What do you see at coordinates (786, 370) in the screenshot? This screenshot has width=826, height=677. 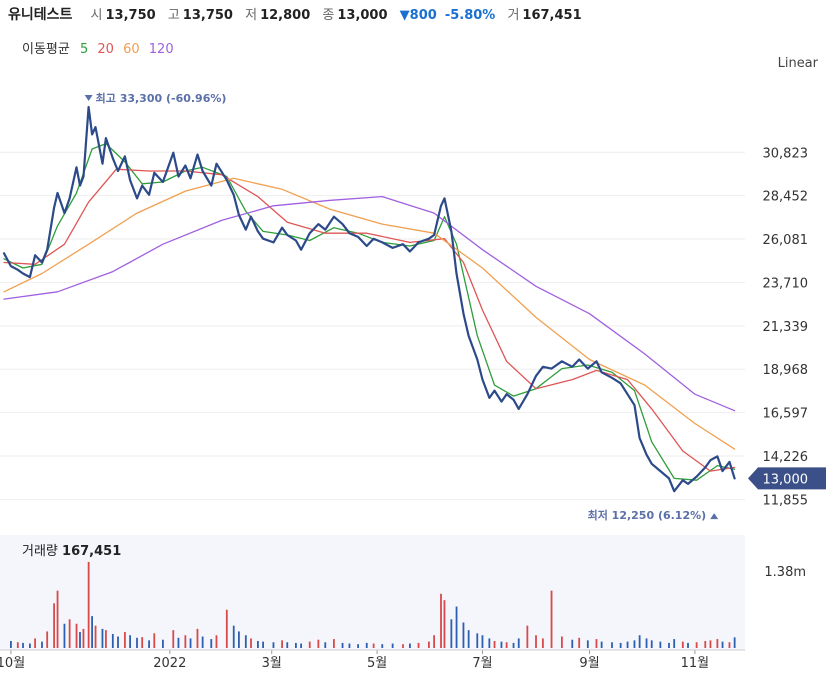 I see `price-tick-label: 18,968` at bounding box center [786, 370].